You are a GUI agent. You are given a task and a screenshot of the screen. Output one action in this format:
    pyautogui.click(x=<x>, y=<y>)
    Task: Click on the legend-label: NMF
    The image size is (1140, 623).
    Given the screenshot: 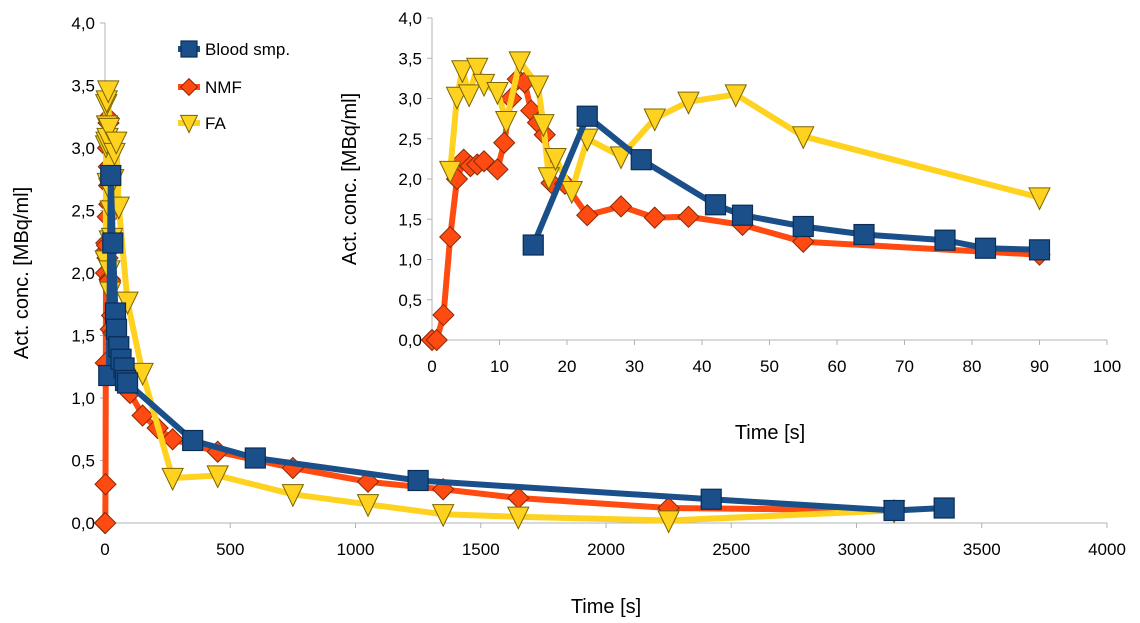 What is the action you would take?
    pyautogui.click(x=223, y=87)
    